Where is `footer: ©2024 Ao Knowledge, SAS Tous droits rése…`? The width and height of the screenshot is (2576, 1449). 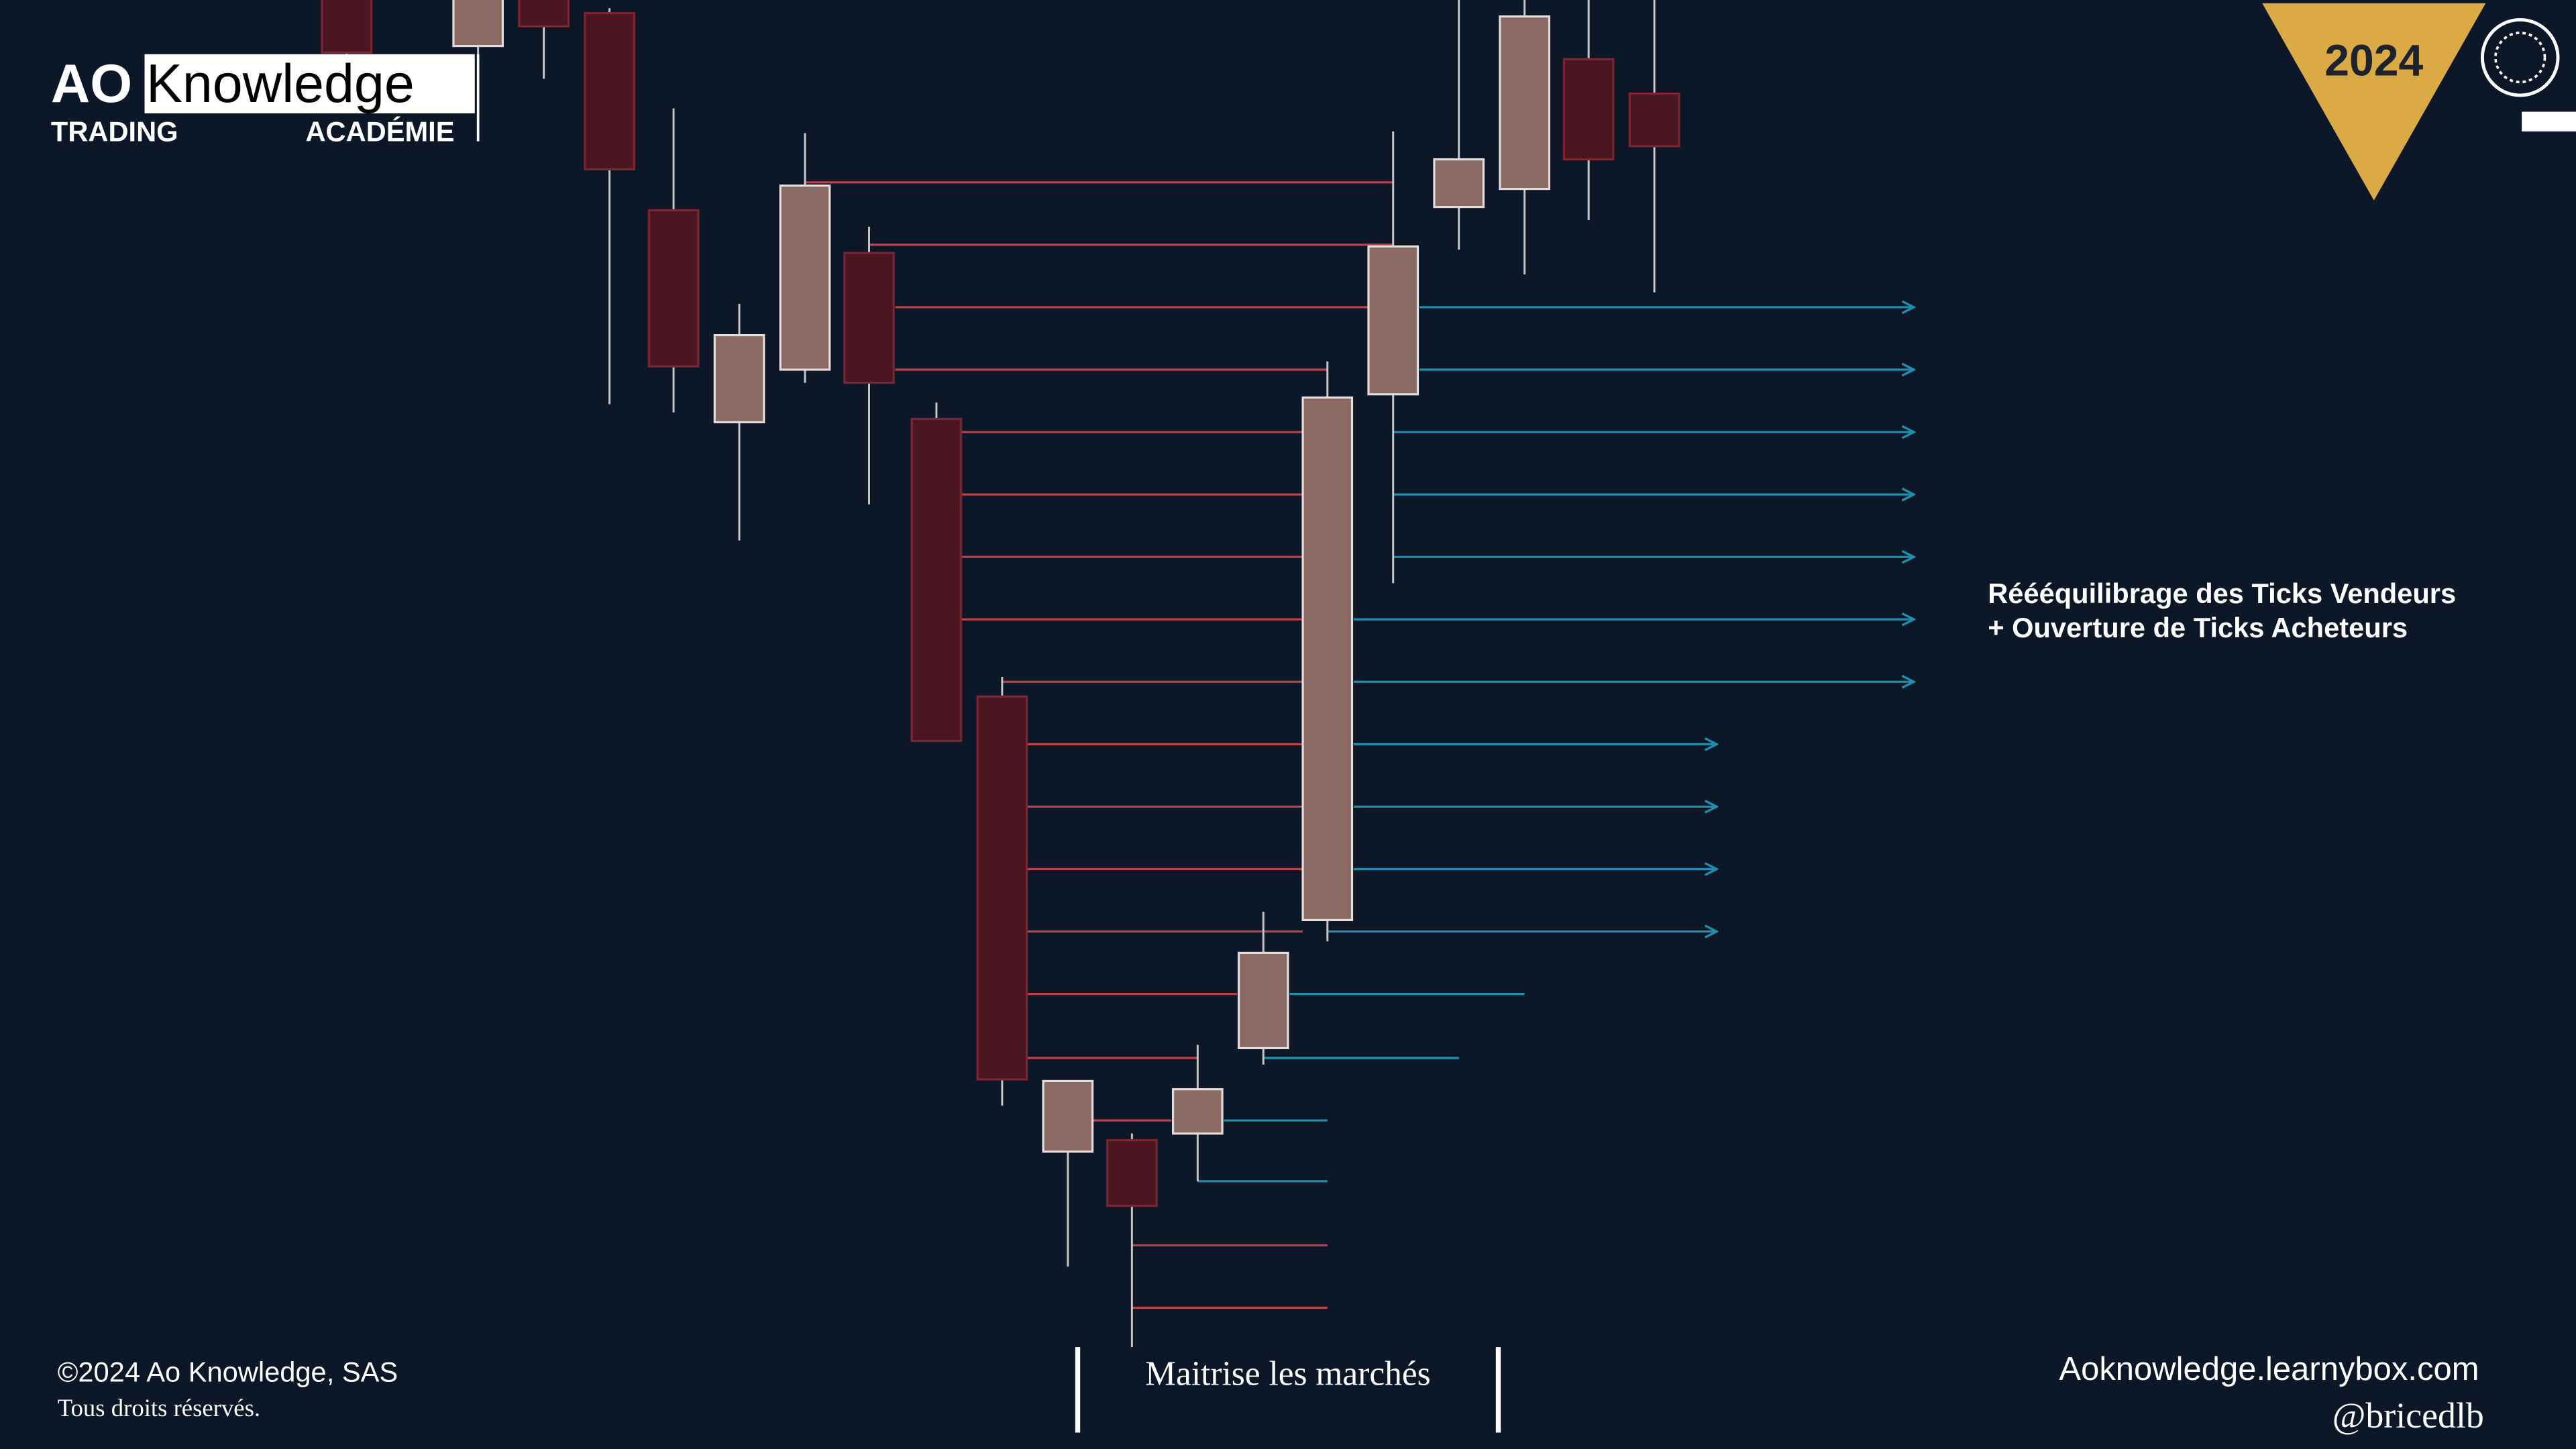 footer: ©2024 Ao Knowledge, SAS Tous droits rése… is located at coordinates (1271, 1391).